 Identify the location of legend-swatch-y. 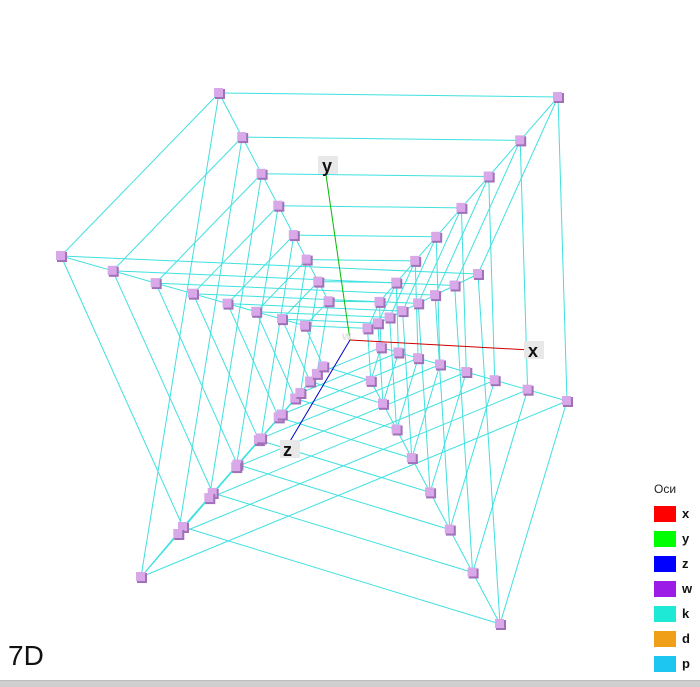
(665, 538).